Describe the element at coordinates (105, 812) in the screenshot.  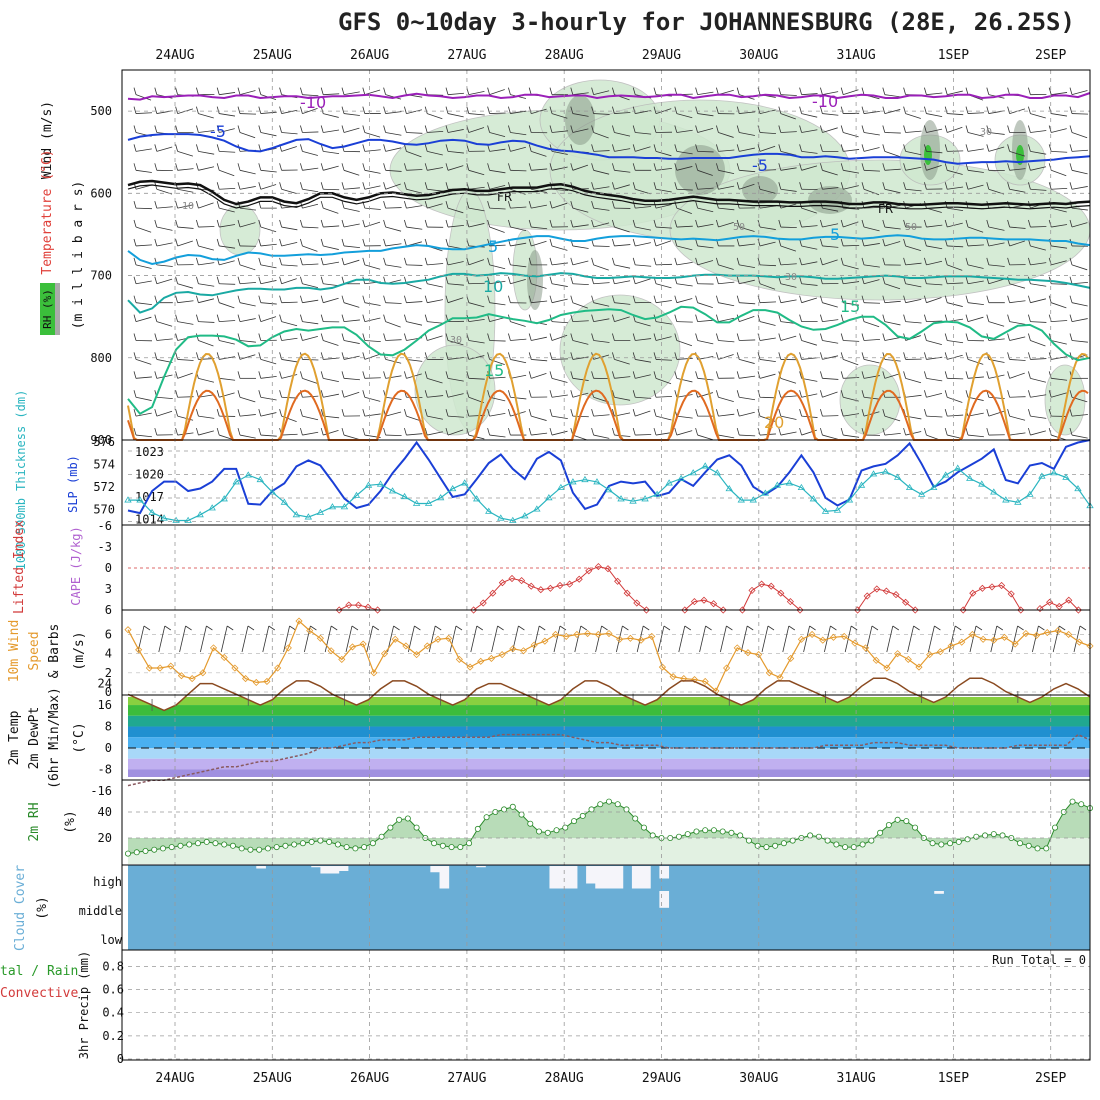
I see `y-tick-label: 40` at that location.